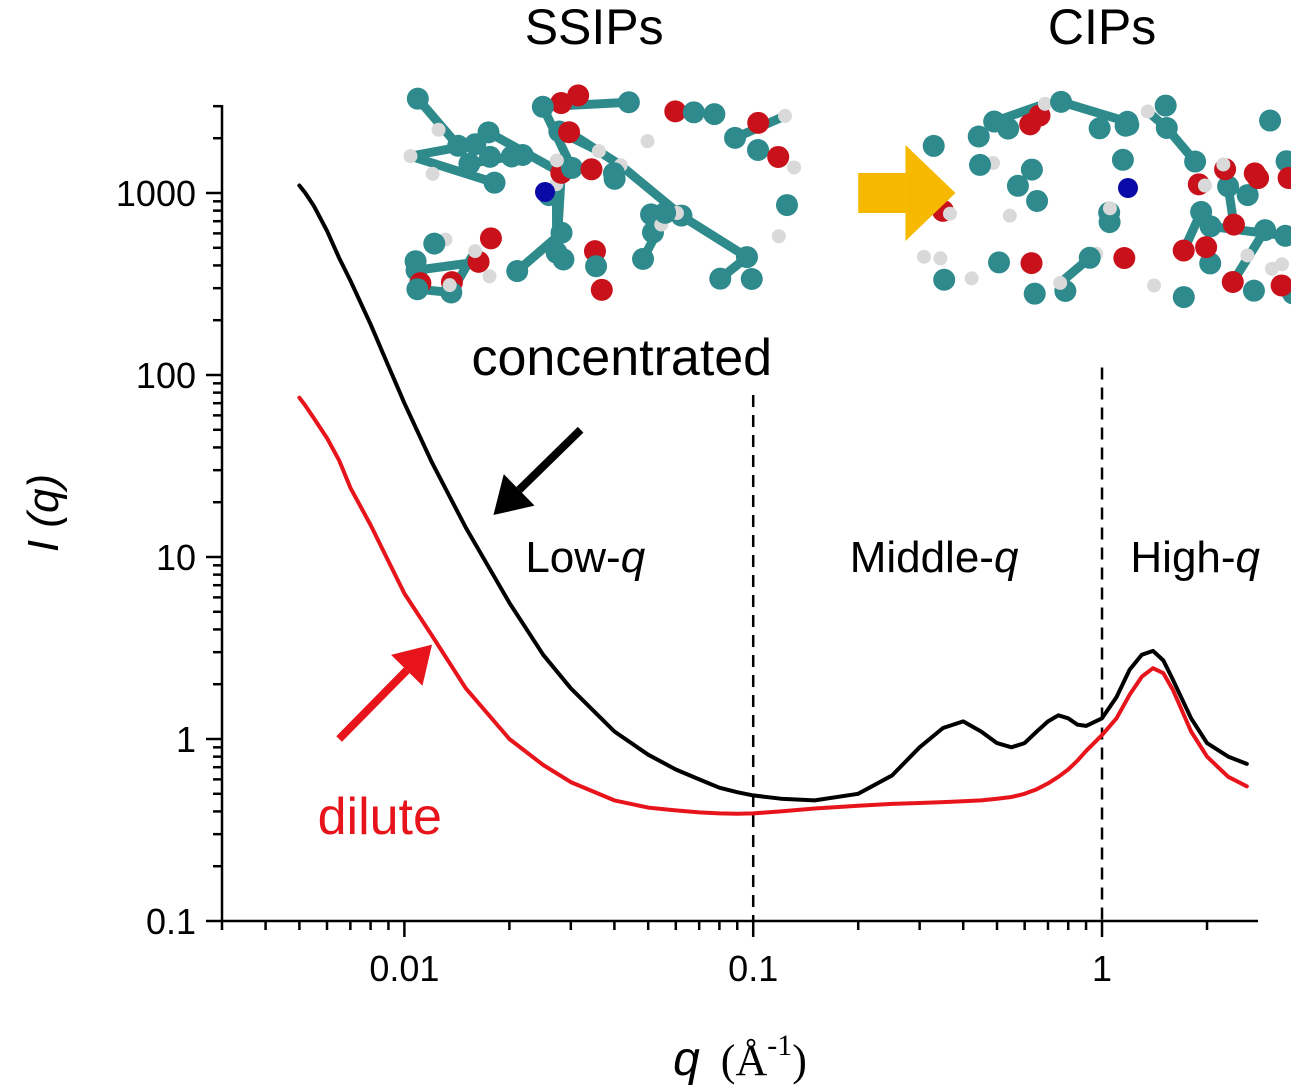  Describe the element at coordinates (1102, 968) in the screenshot. I see `x-tick-label: 1` at that location.